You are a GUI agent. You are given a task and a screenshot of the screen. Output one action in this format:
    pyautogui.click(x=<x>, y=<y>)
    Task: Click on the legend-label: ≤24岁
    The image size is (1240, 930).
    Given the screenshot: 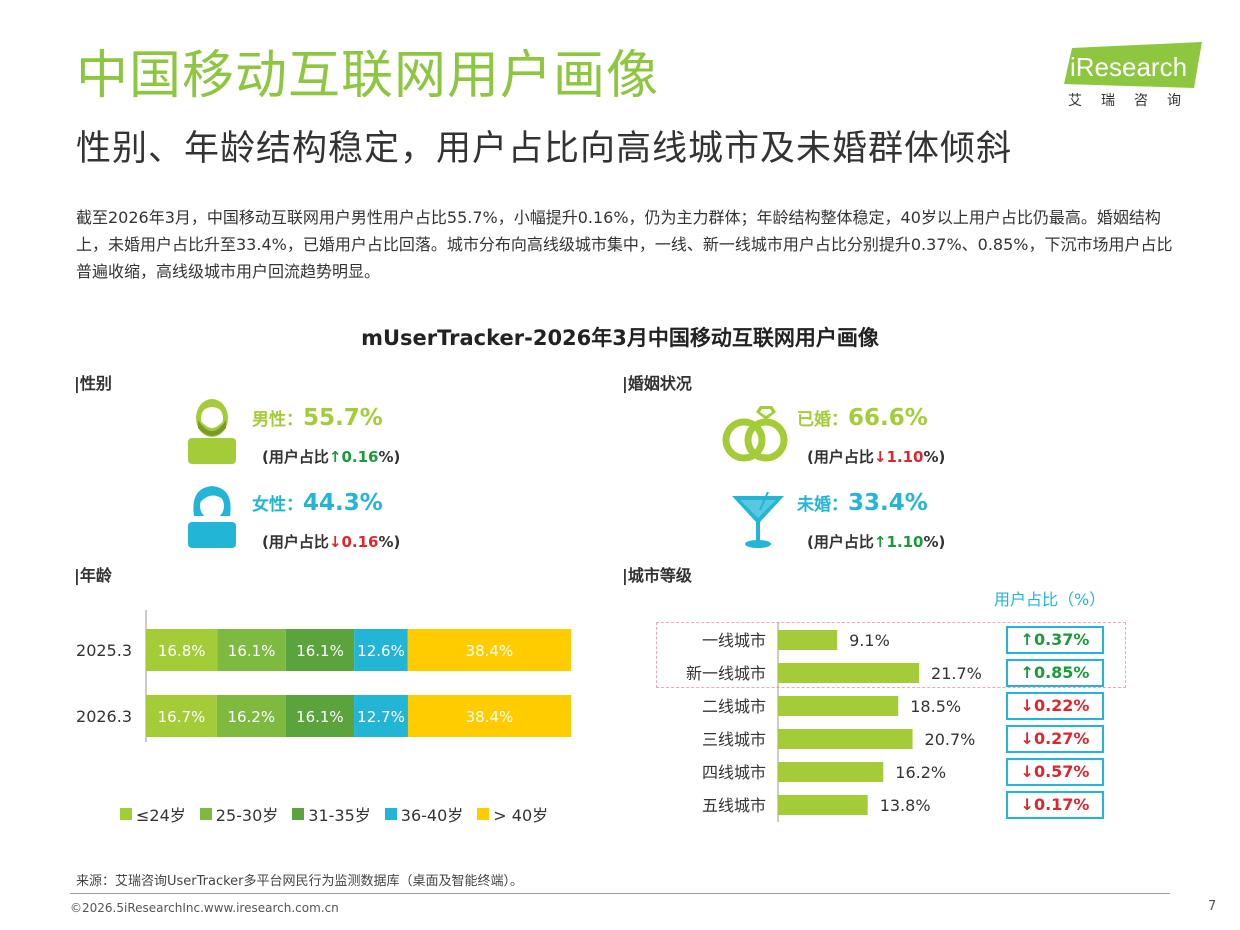 What is the action you would take?
    pyautogui.click(x=161, y=815)
    